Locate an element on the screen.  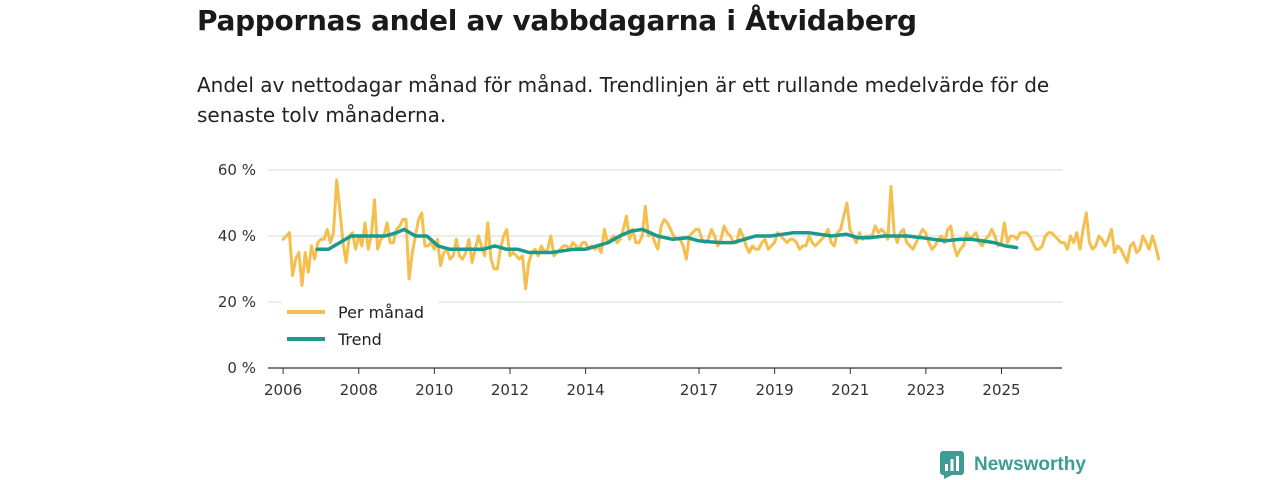
x-tick-label: 2021 is located at coordinates (850, 390).